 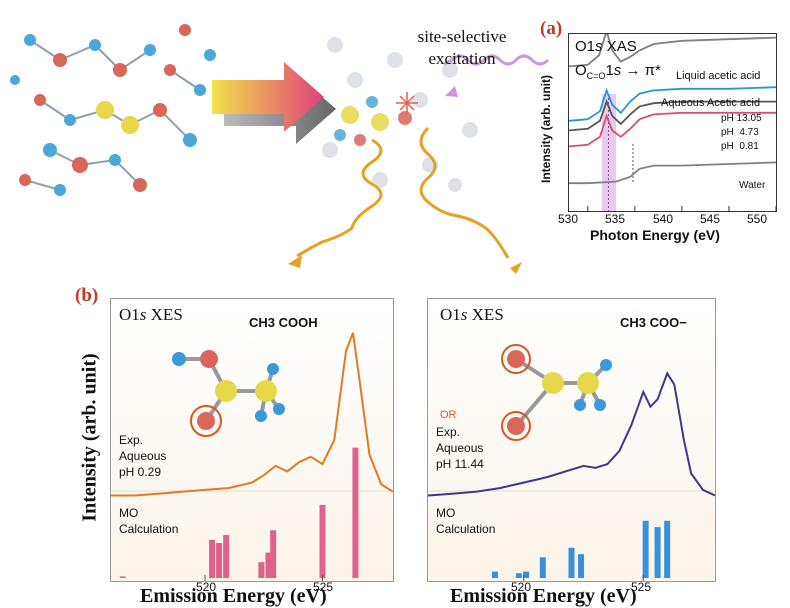 What do you see at coordinates (462, 47) in the screenshot?
I see `excitation-label: site-selective excitation` at bounding box center [462, 47].